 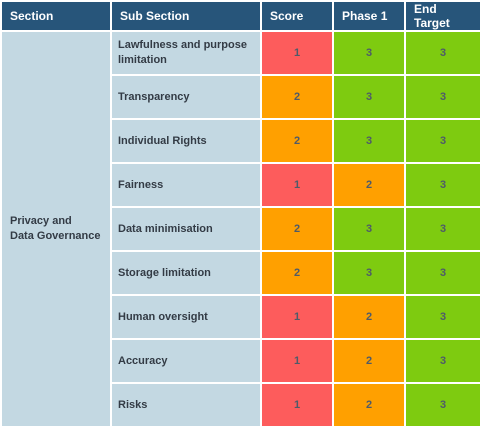 What do you see at coordinates (186, 317) in the screenshot?
I see `sub-section-cell: Human oversight` at bounding box center [186, 317].